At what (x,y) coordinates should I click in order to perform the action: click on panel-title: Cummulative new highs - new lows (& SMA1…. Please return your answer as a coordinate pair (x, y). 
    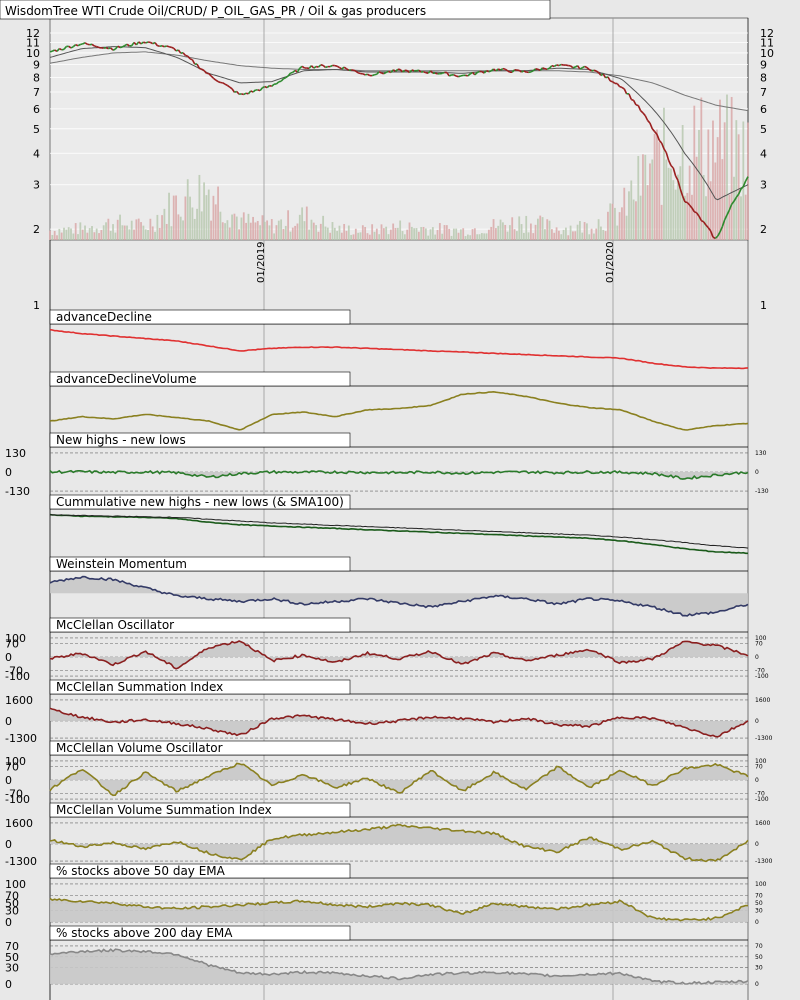
    Looking at the image, I should click on (200, 502).